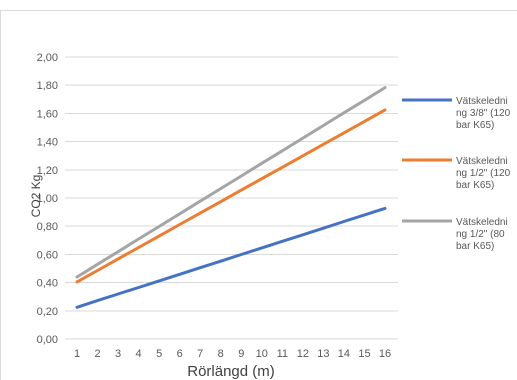 The image size is (517, 380). What do you see at coordinates (139, 354) in the screenshot?
I see `x-tick-label: 4` at bounding box center [139, 354].